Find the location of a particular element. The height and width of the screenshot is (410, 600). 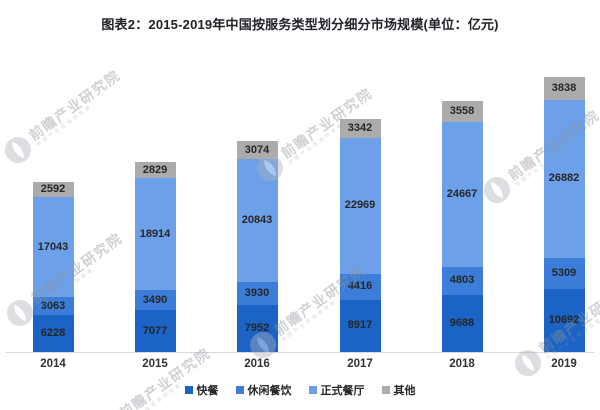

segment-value-label: 3558 is located at coordinates (462, 110).